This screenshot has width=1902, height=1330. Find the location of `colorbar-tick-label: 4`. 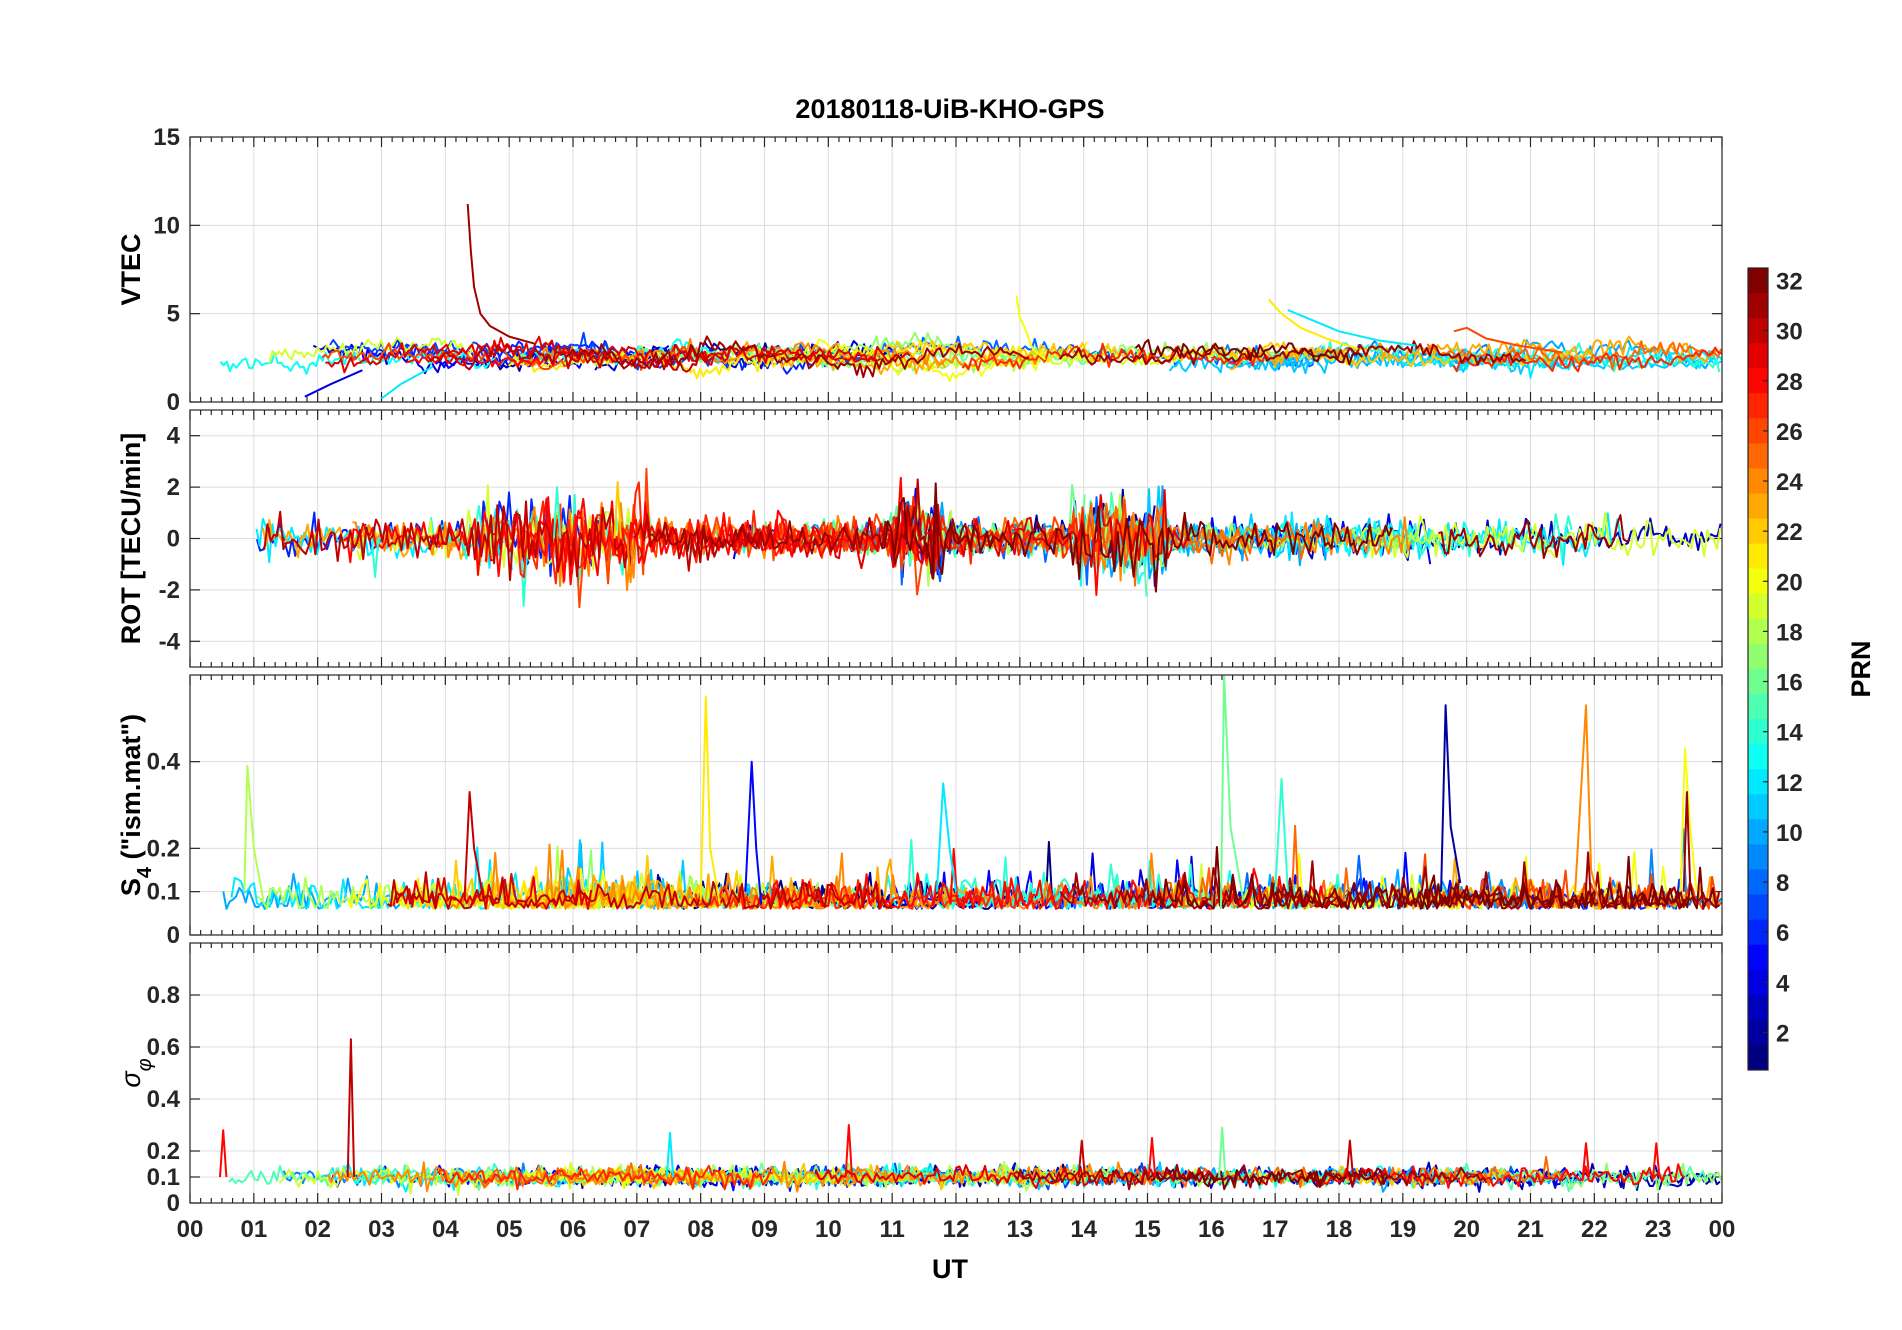

colorbar-tick-label: 4 is located at coordinates (1783, 983).